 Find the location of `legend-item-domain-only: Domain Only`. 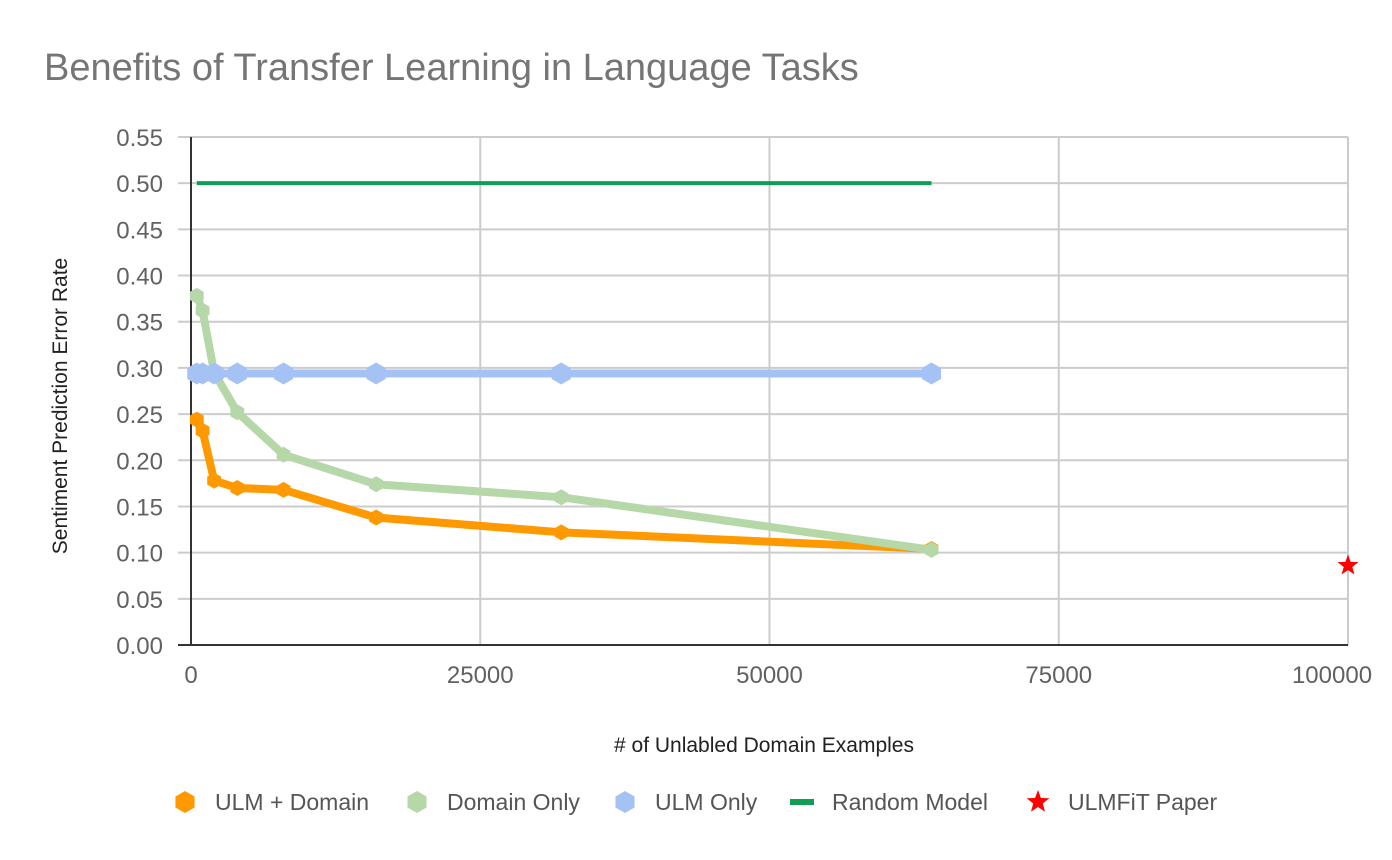

legend-item-domain-only: Domain Only is located at coordinates (493, 802).